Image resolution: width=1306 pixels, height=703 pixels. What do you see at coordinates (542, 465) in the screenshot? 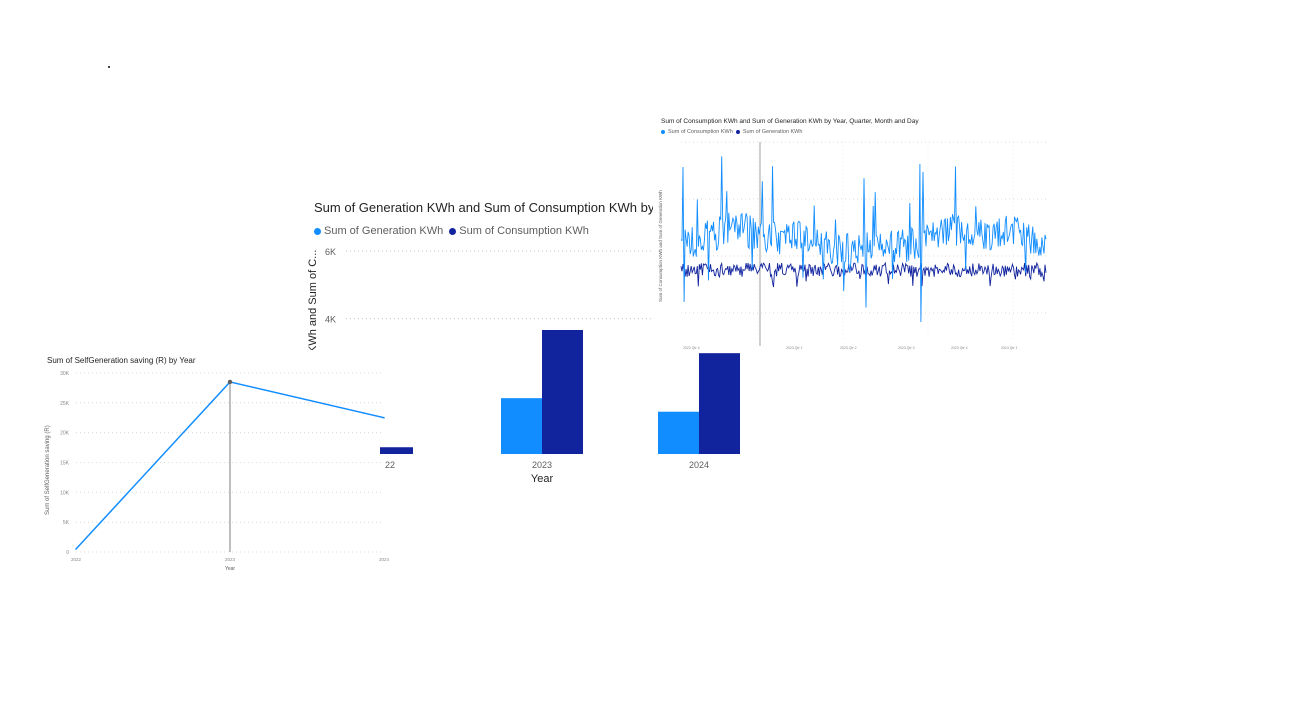
I see `bar-x-tick-label: 2023` at bounding box center [542, 465].